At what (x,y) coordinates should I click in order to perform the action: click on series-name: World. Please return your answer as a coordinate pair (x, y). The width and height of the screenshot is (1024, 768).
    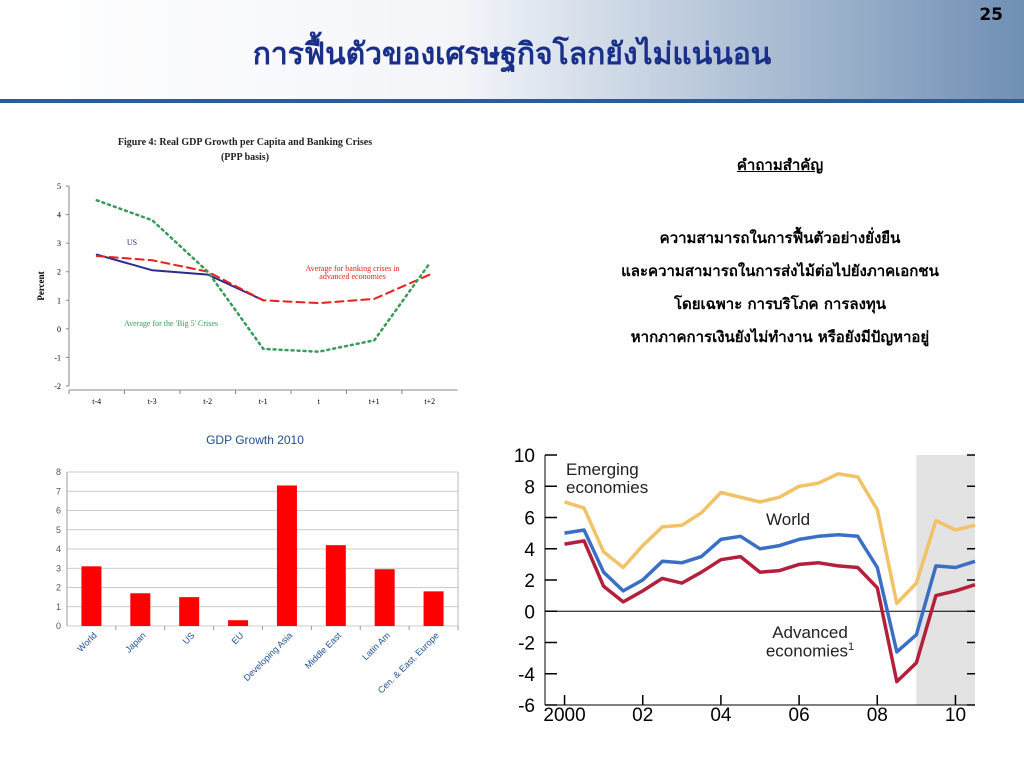
    Looking at the image, I should click on (788, 519).